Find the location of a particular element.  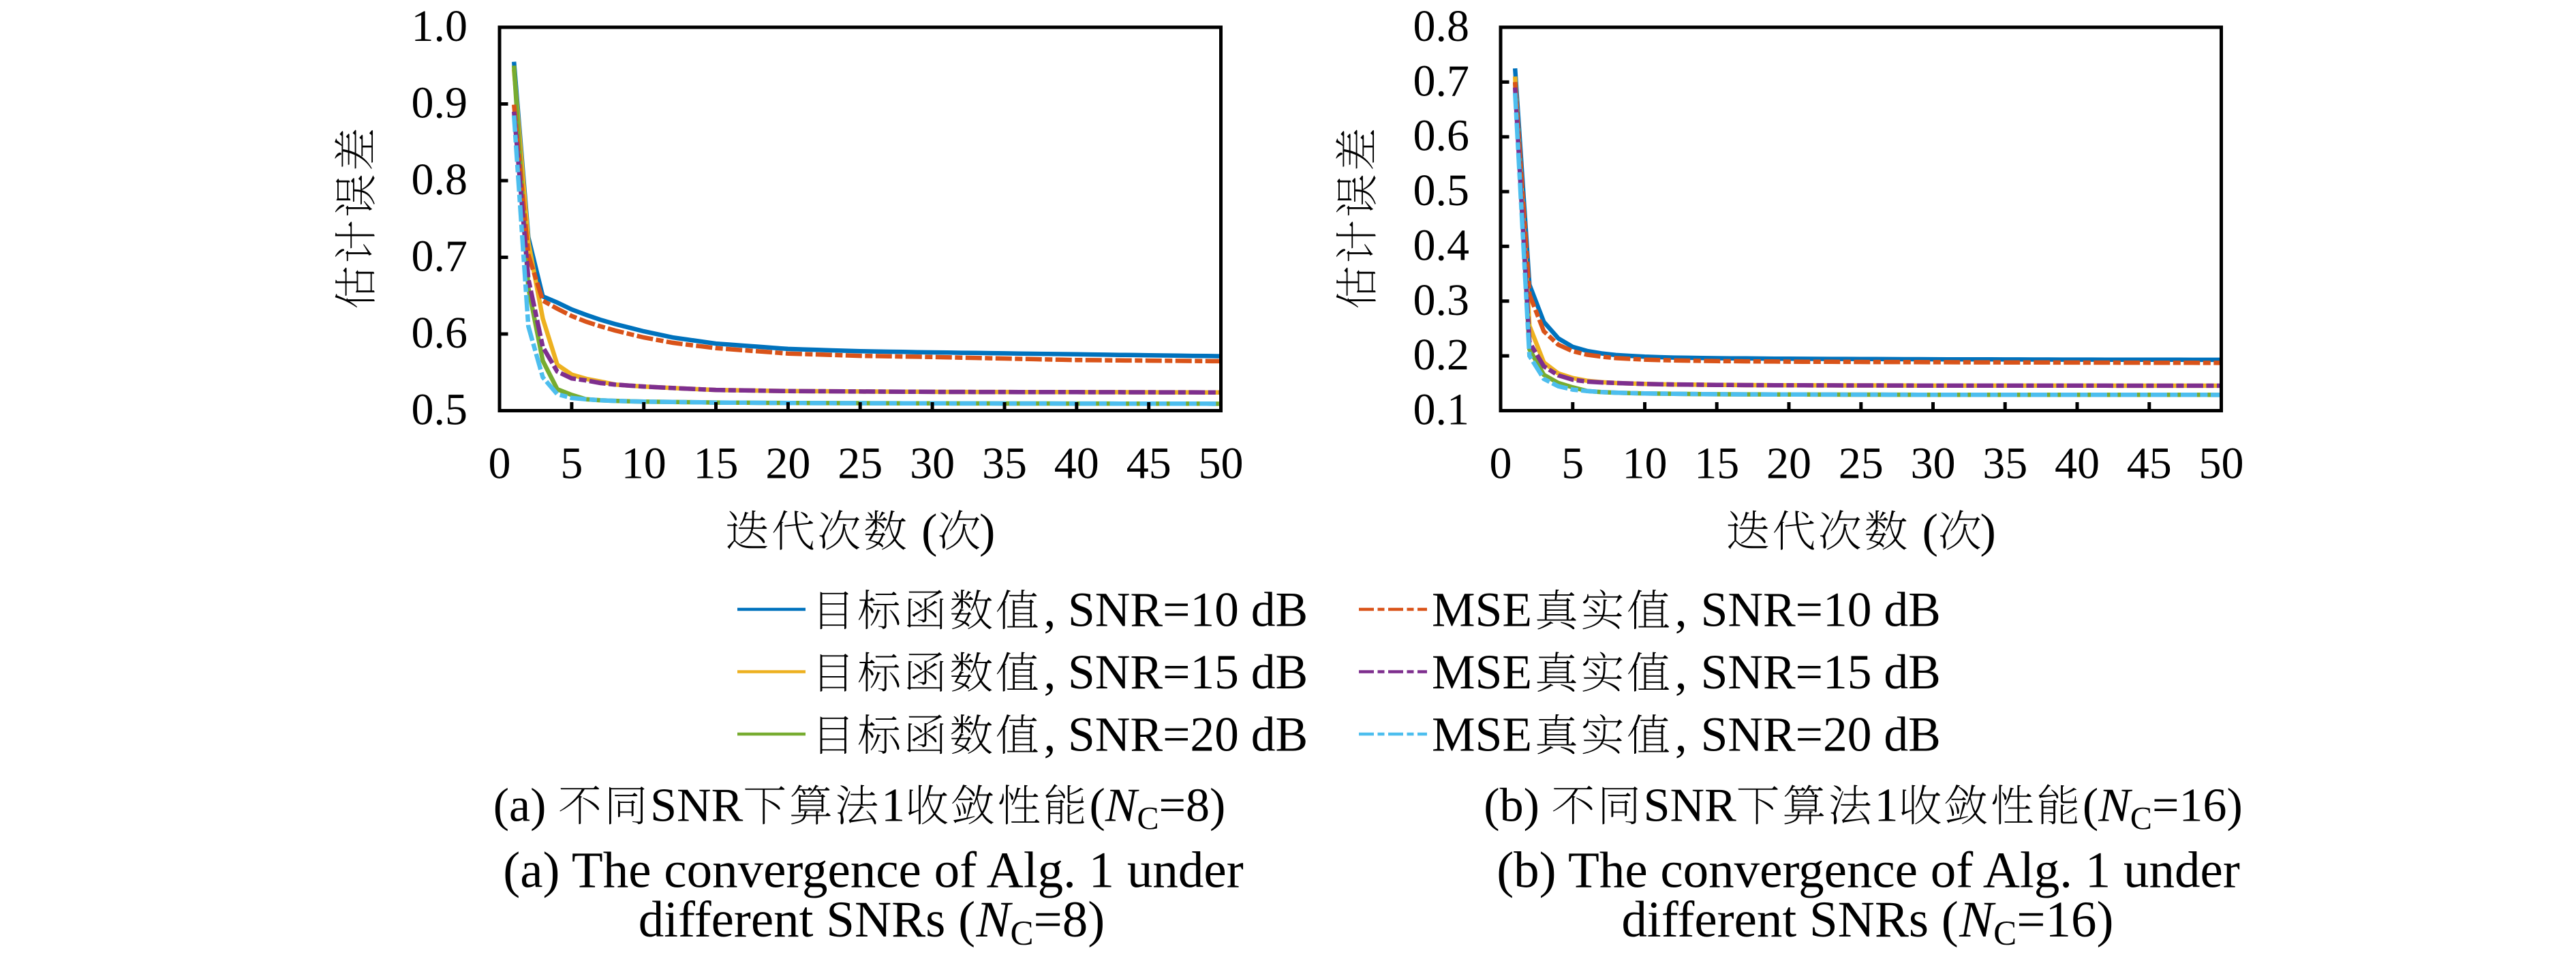

svg-text: 0.3 is located at coordinates (1441, 300).